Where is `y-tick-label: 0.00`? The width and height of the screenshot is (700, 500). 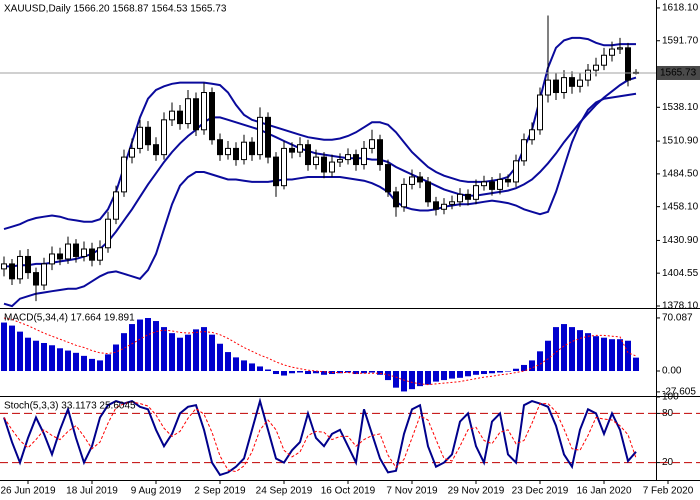 y-tick-label: 0.00 is located at coordinates (672, 371).